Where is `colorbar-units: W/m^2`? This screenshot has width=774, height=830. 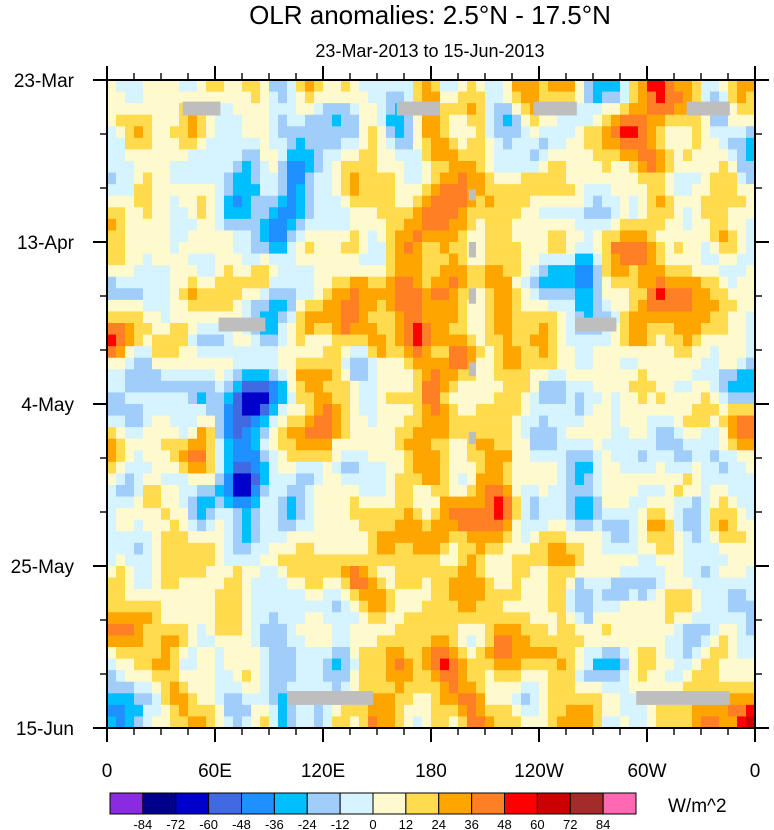 colorbar-units: W/m^2 is located at coordinates (697, 806).